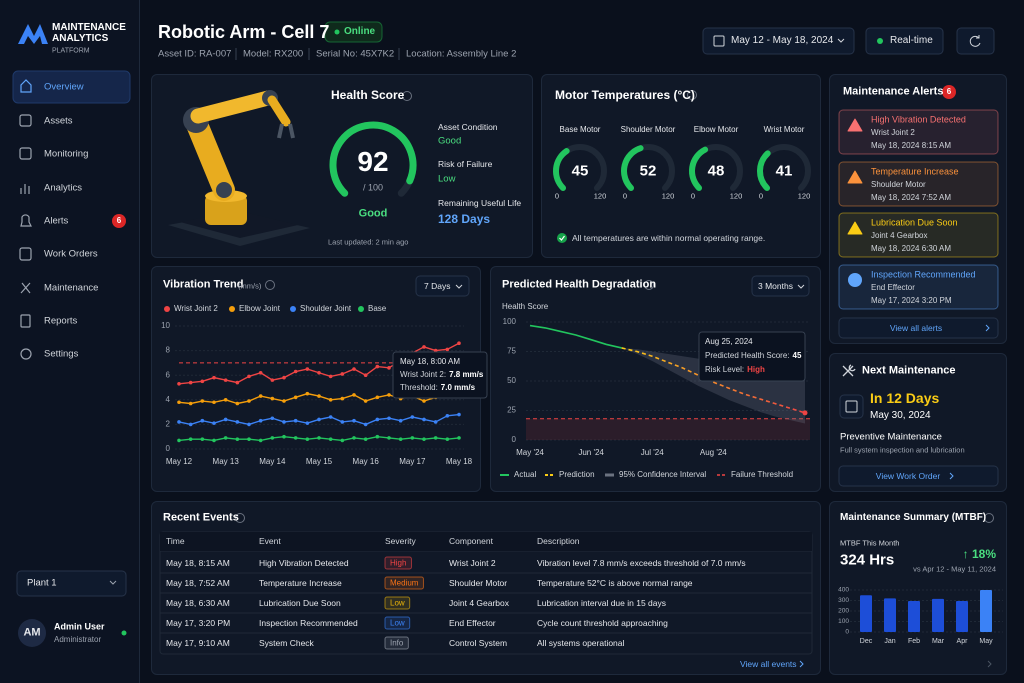  I want to click on nav-item: Analytics, so click(63, 188).